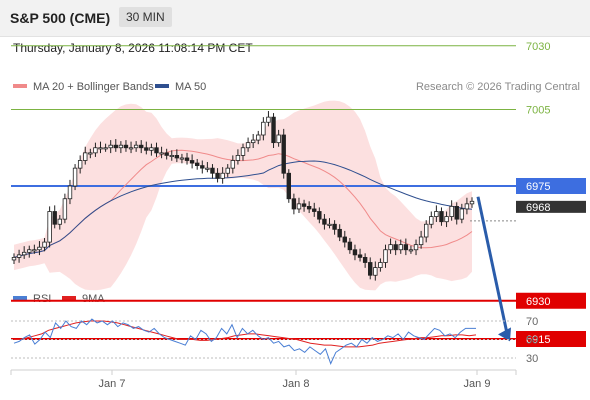 This screenshot has width=590, height=400. What do you see at coordinates (492, 265) in the screenshot?
I see `forecast-arrow-shaft` at bounding box center [492, 265].